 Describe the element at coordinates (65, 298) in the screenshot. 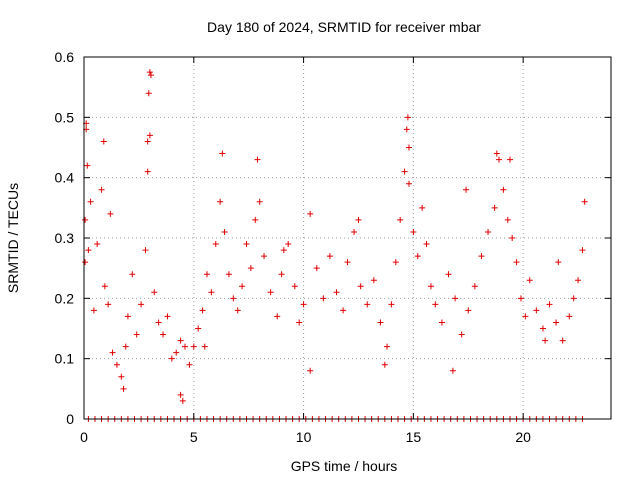

I see `y-tick-label: 0.2` at that location.